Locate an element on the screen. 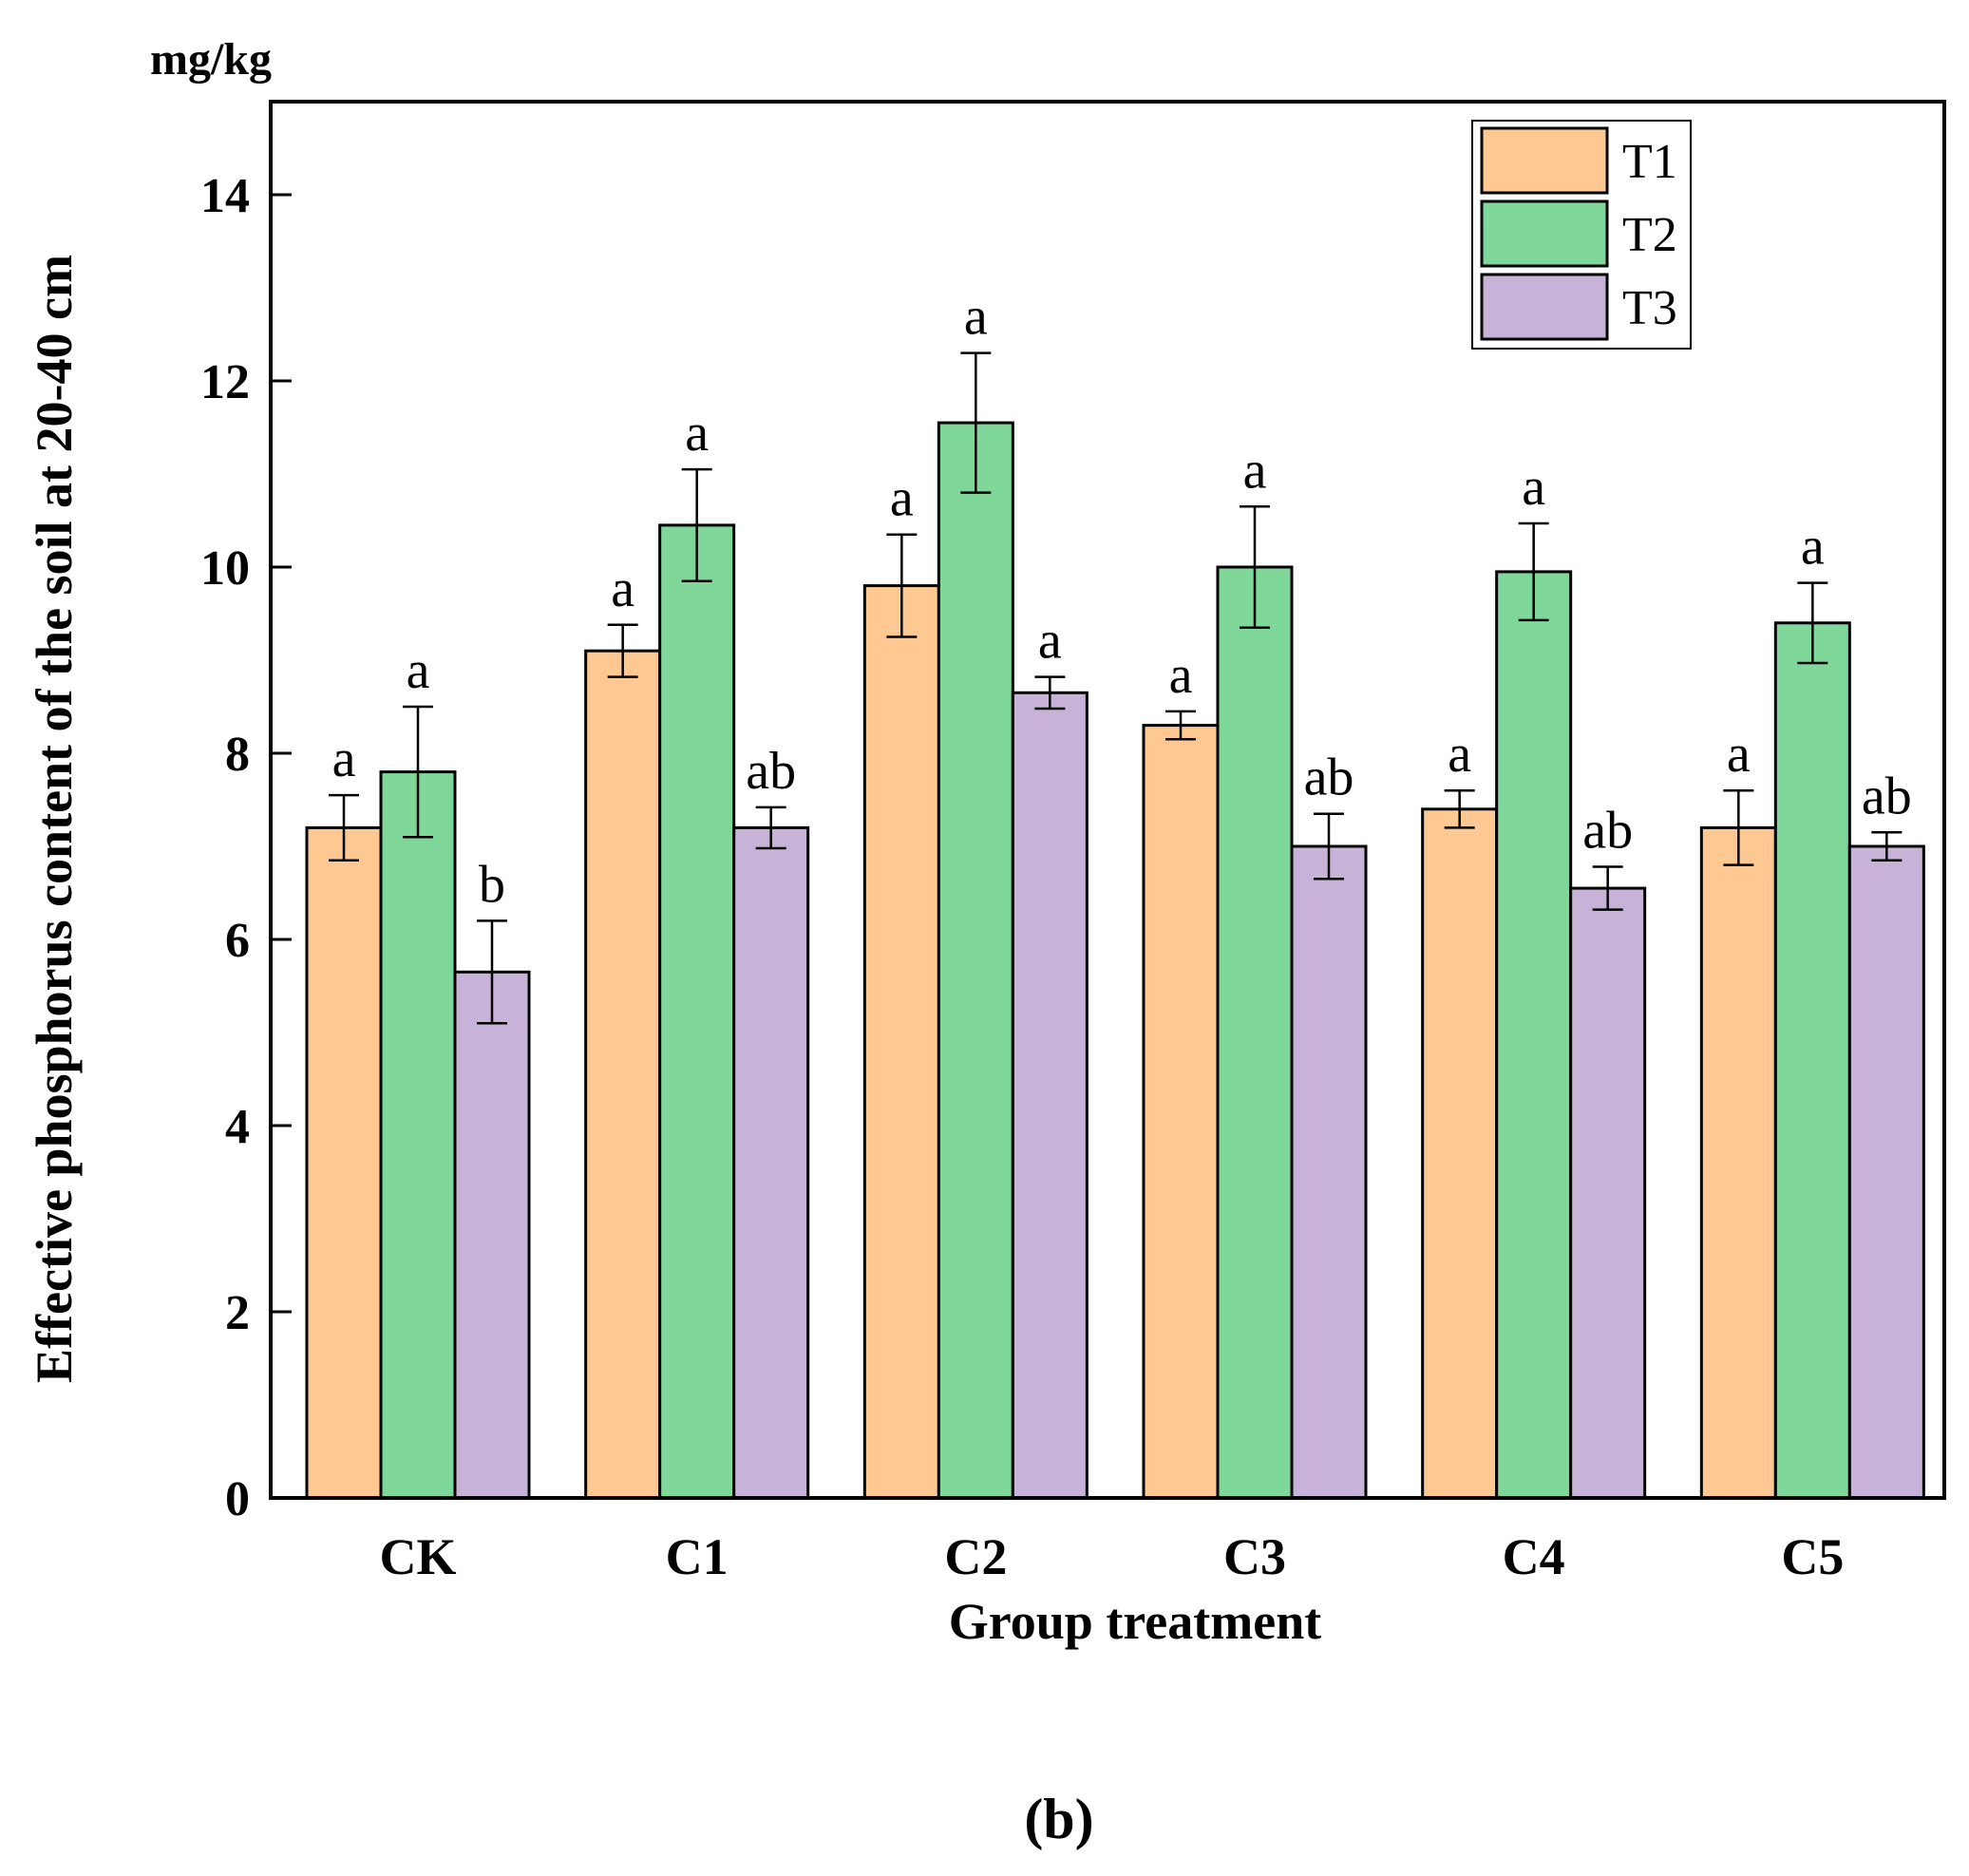  bar-t3-c4 is located at coordinates (1608, 1193).